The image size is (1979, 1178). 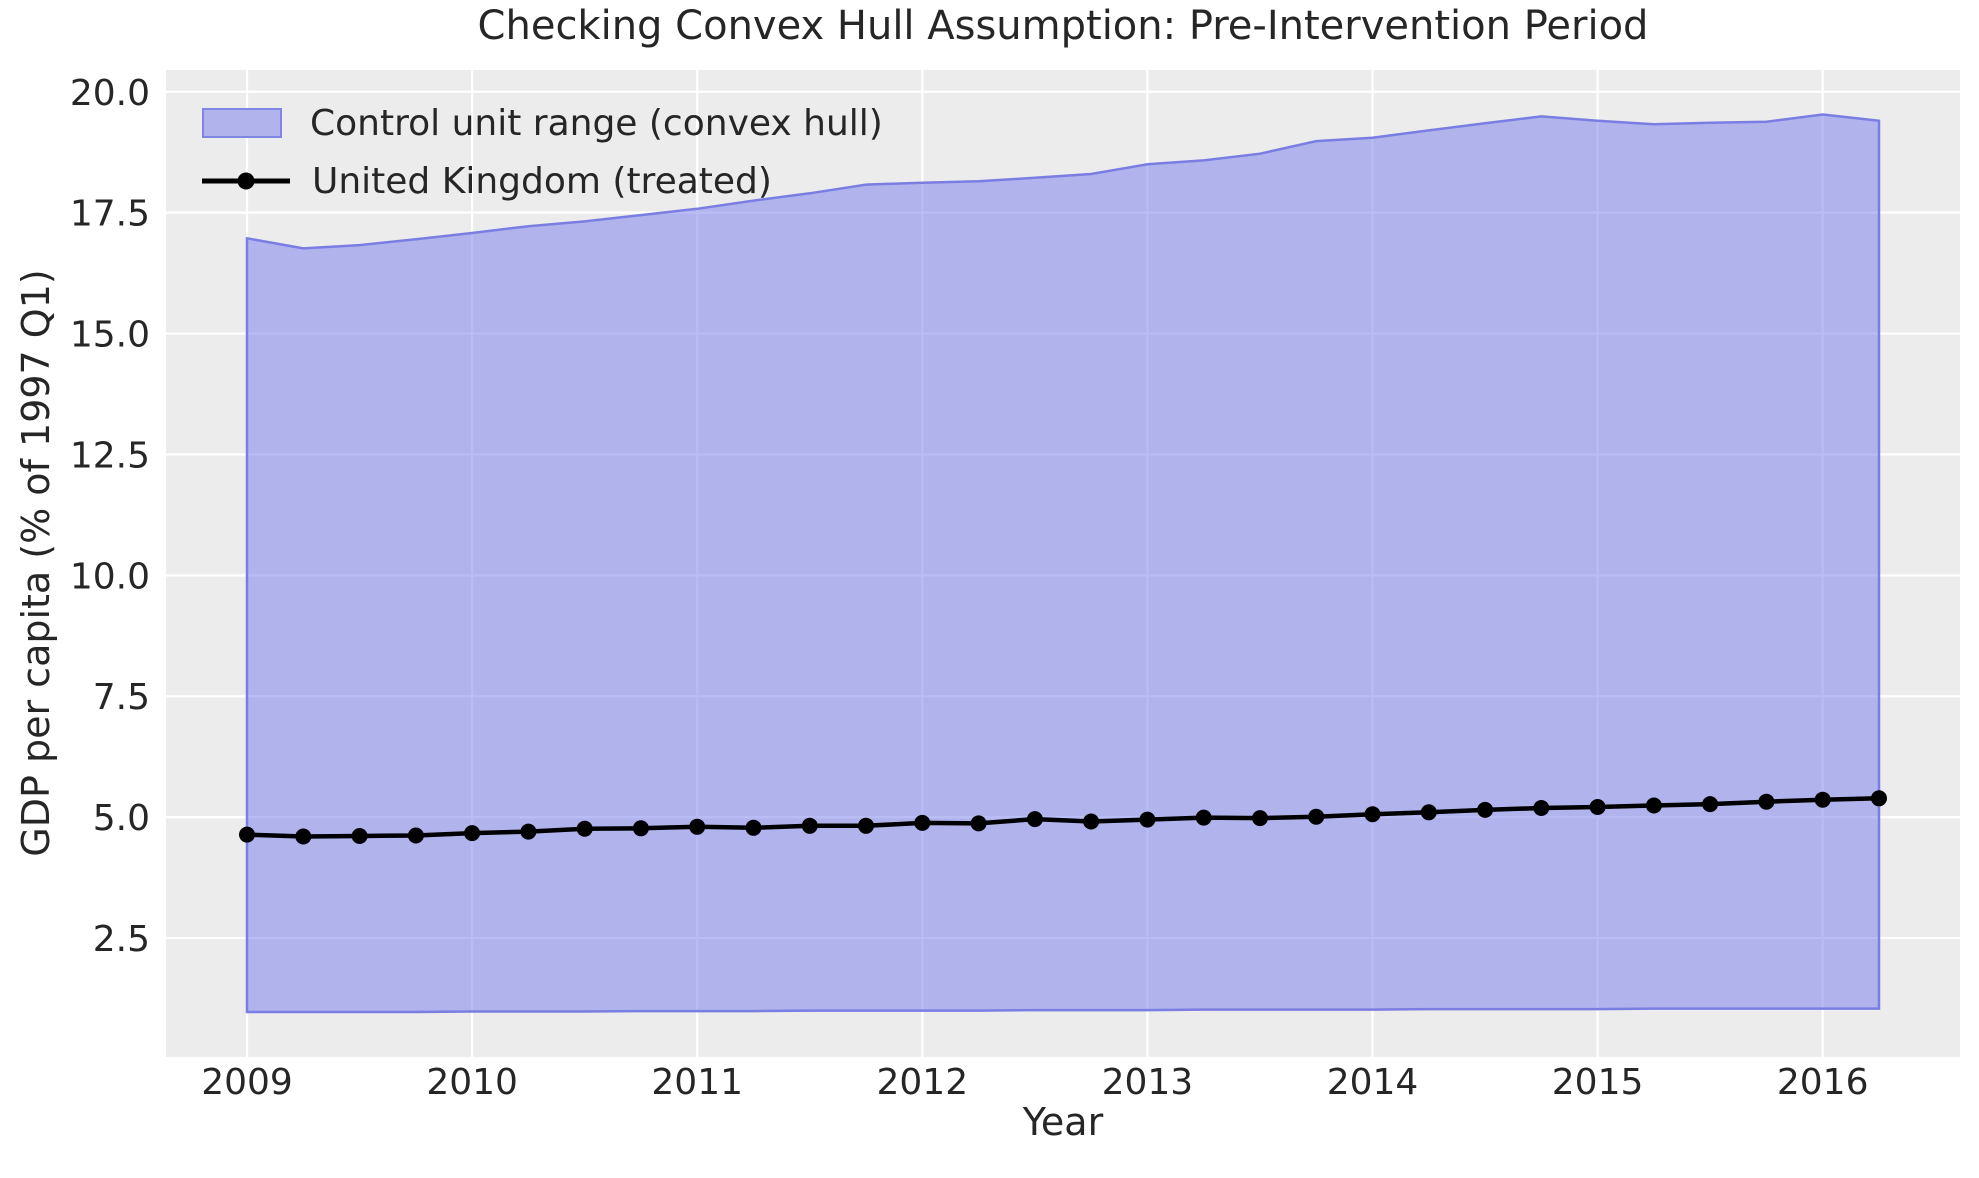 What do you see at coordinates (1063, 817) in the screenshot?
I see `uk-line` at bounding box center [1063, 817].